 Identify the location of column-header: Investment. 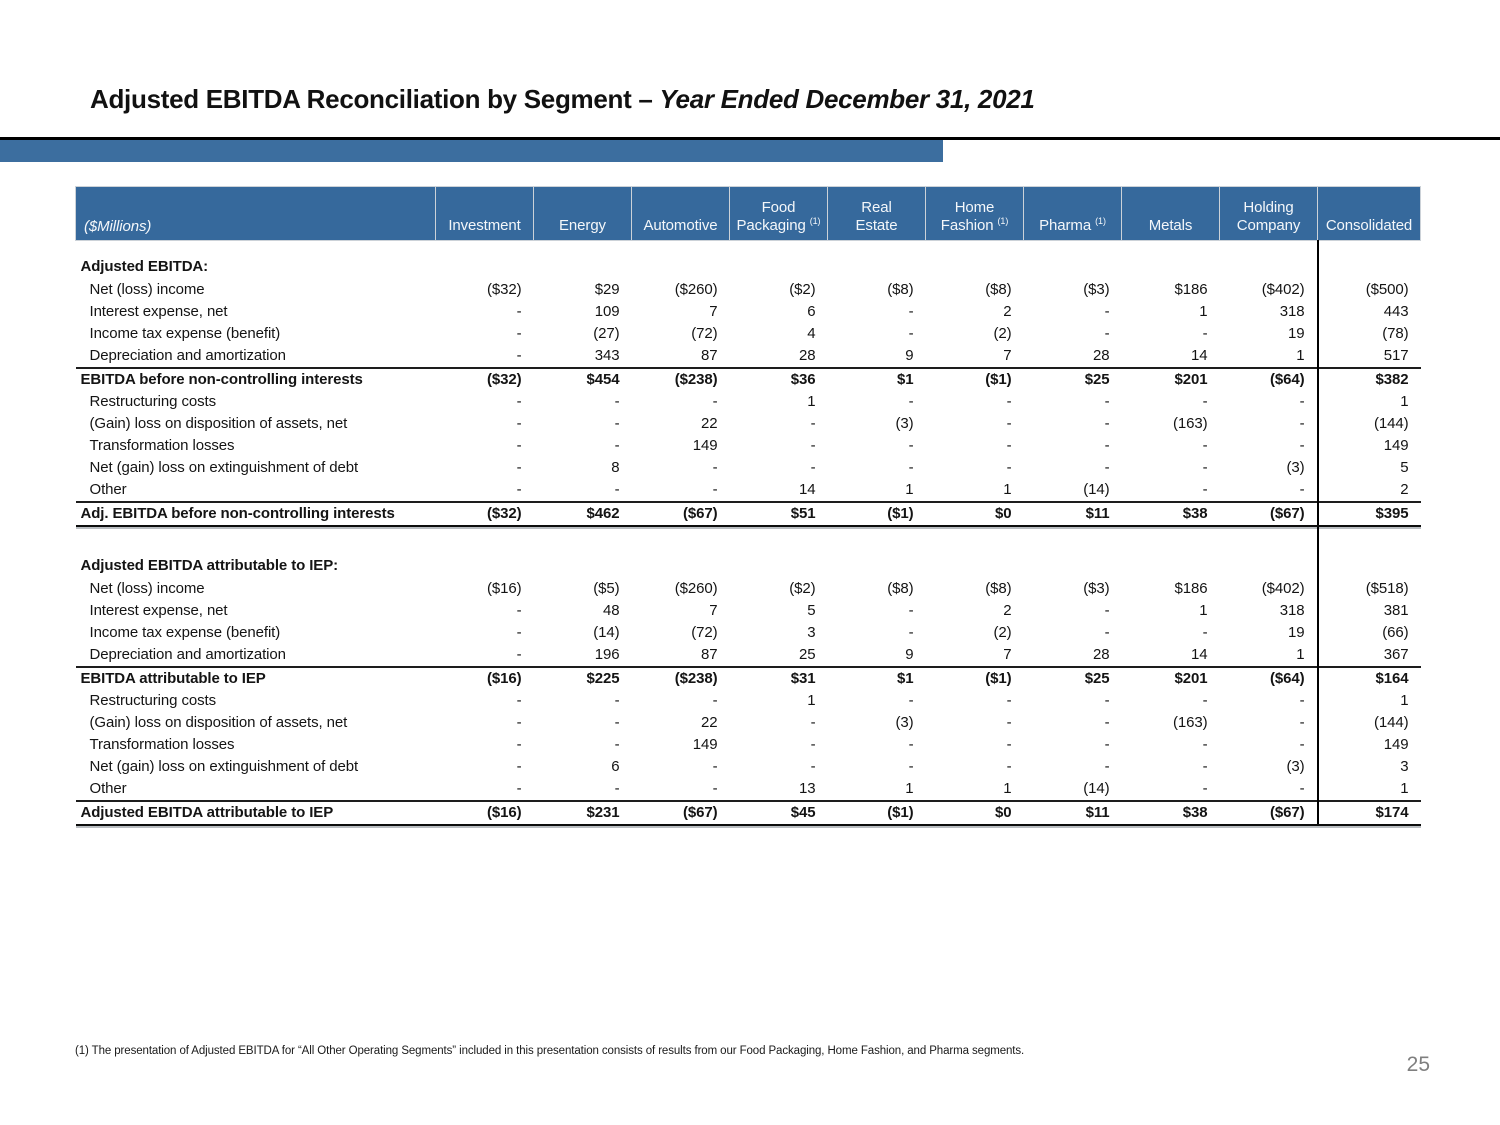
(484, 213).